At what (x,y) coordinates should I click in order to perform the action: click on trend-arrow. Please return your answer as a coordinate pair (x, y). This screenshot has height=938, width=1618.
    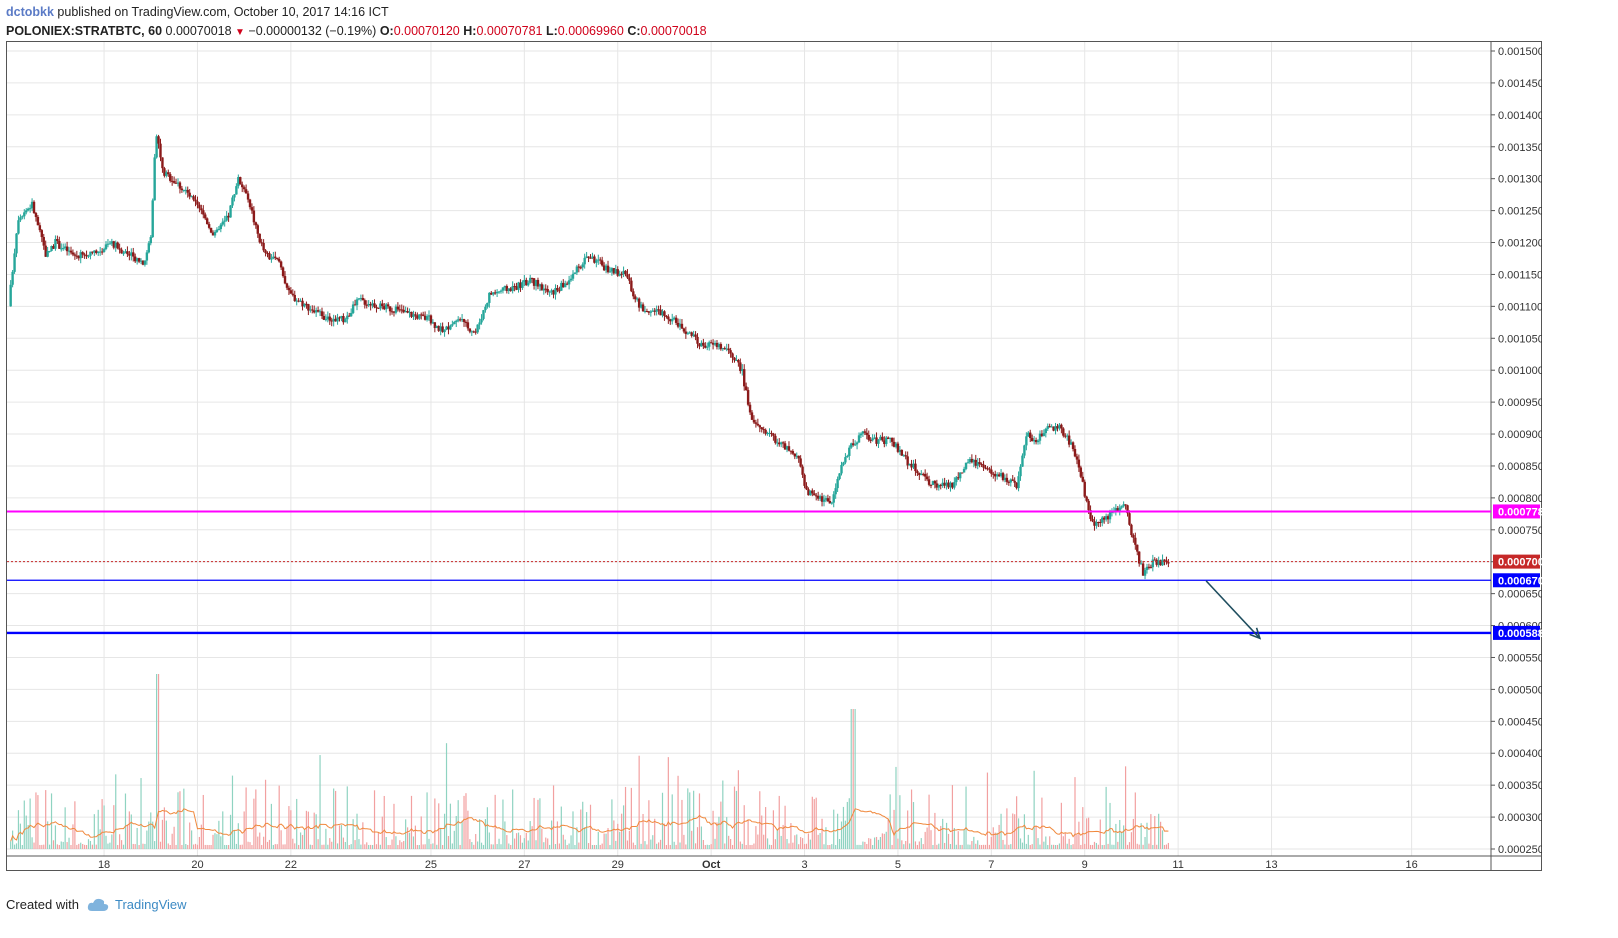
    Looking at the image, I should click on (1233, 609).